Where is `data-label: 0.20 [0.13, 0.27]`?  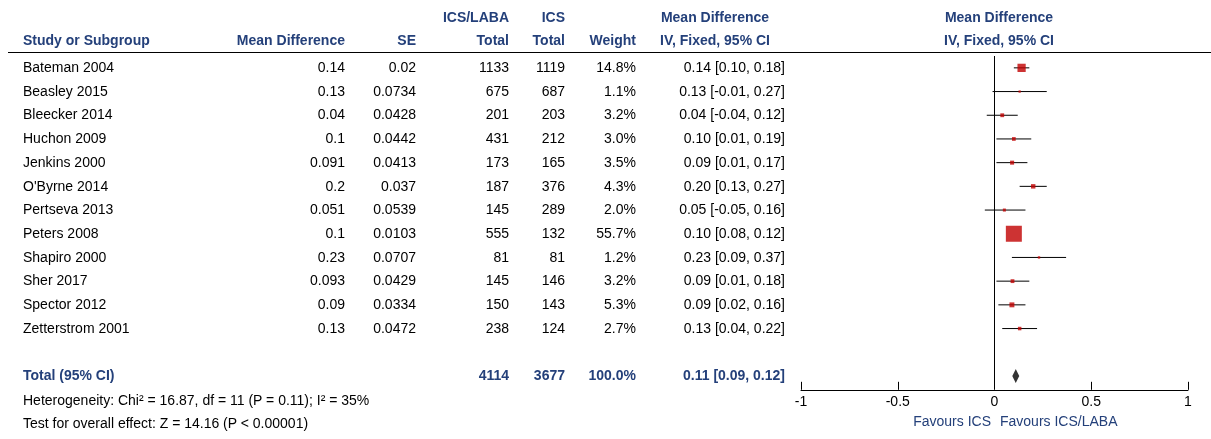 data-label: 0.20 [0.13, 0.27] is located at coordinates (733, 186).